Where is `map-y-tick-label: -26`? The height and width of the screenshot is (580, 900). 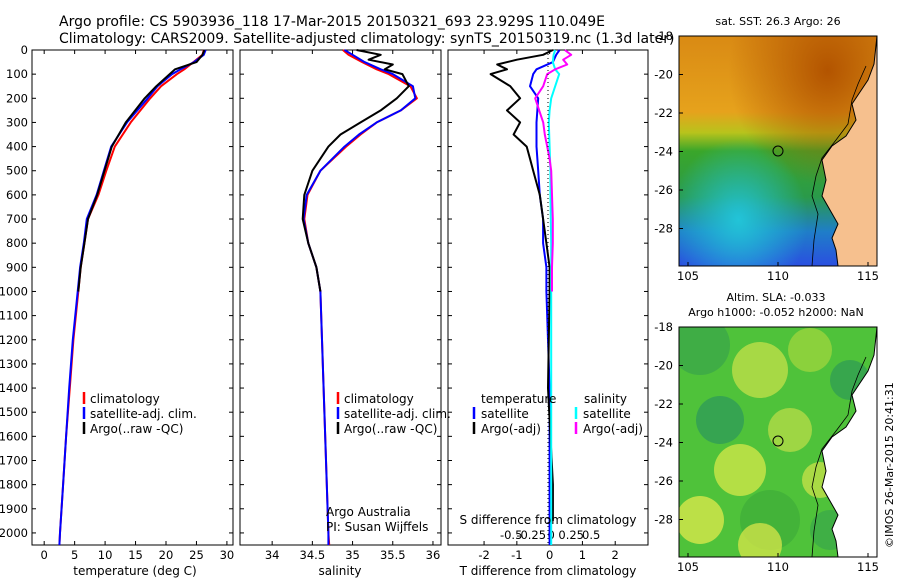
map-y-tick-label: -26 is located at coordinates (663, 481).